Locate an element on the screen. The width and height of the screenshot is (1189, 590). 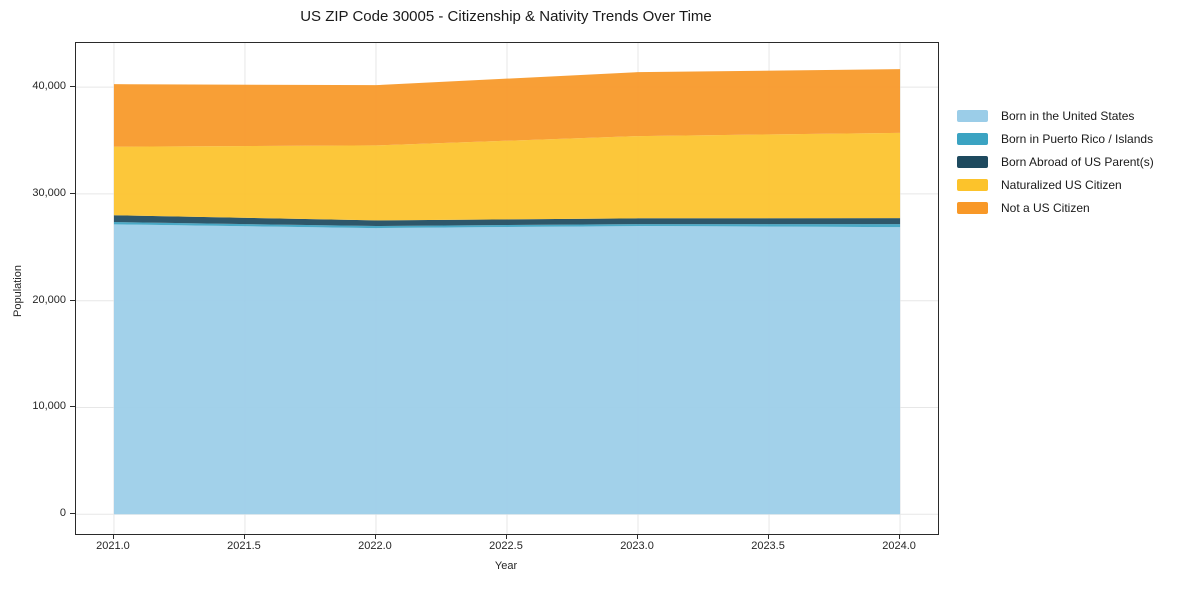
x-tick-label: 2022.5 is located at coordinates (506, 546).